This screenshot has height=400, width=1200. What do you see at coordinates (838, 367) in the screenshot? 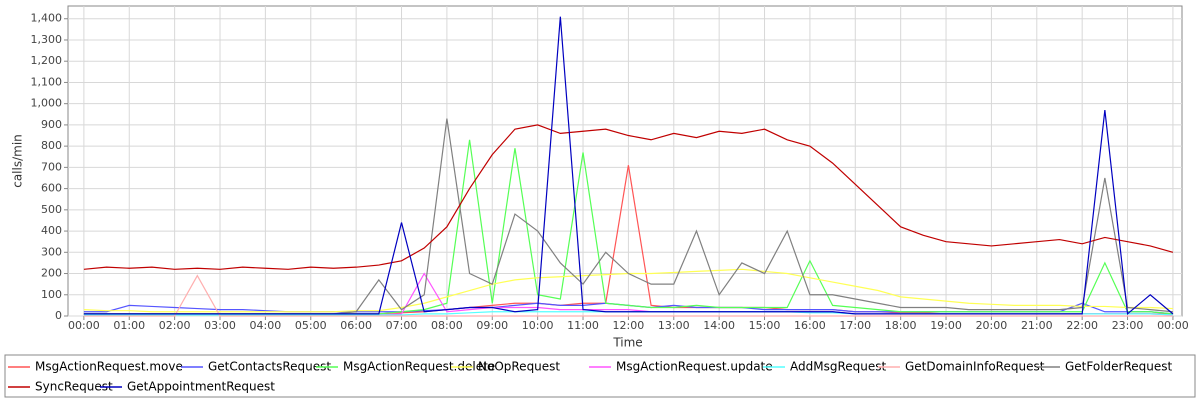
I see `legend-label: AddMsgRequest` at bounding box center [838, 367].